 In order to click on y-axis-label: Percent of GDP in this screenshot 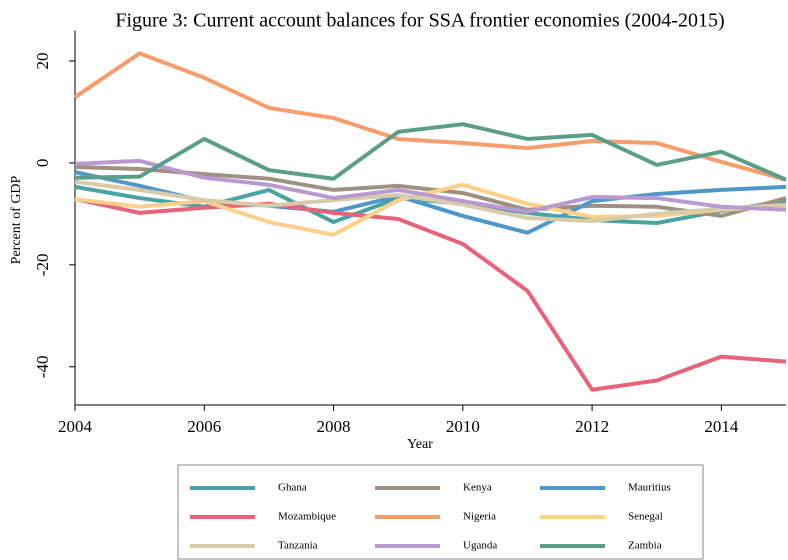, I will do `click(16, 219)`.